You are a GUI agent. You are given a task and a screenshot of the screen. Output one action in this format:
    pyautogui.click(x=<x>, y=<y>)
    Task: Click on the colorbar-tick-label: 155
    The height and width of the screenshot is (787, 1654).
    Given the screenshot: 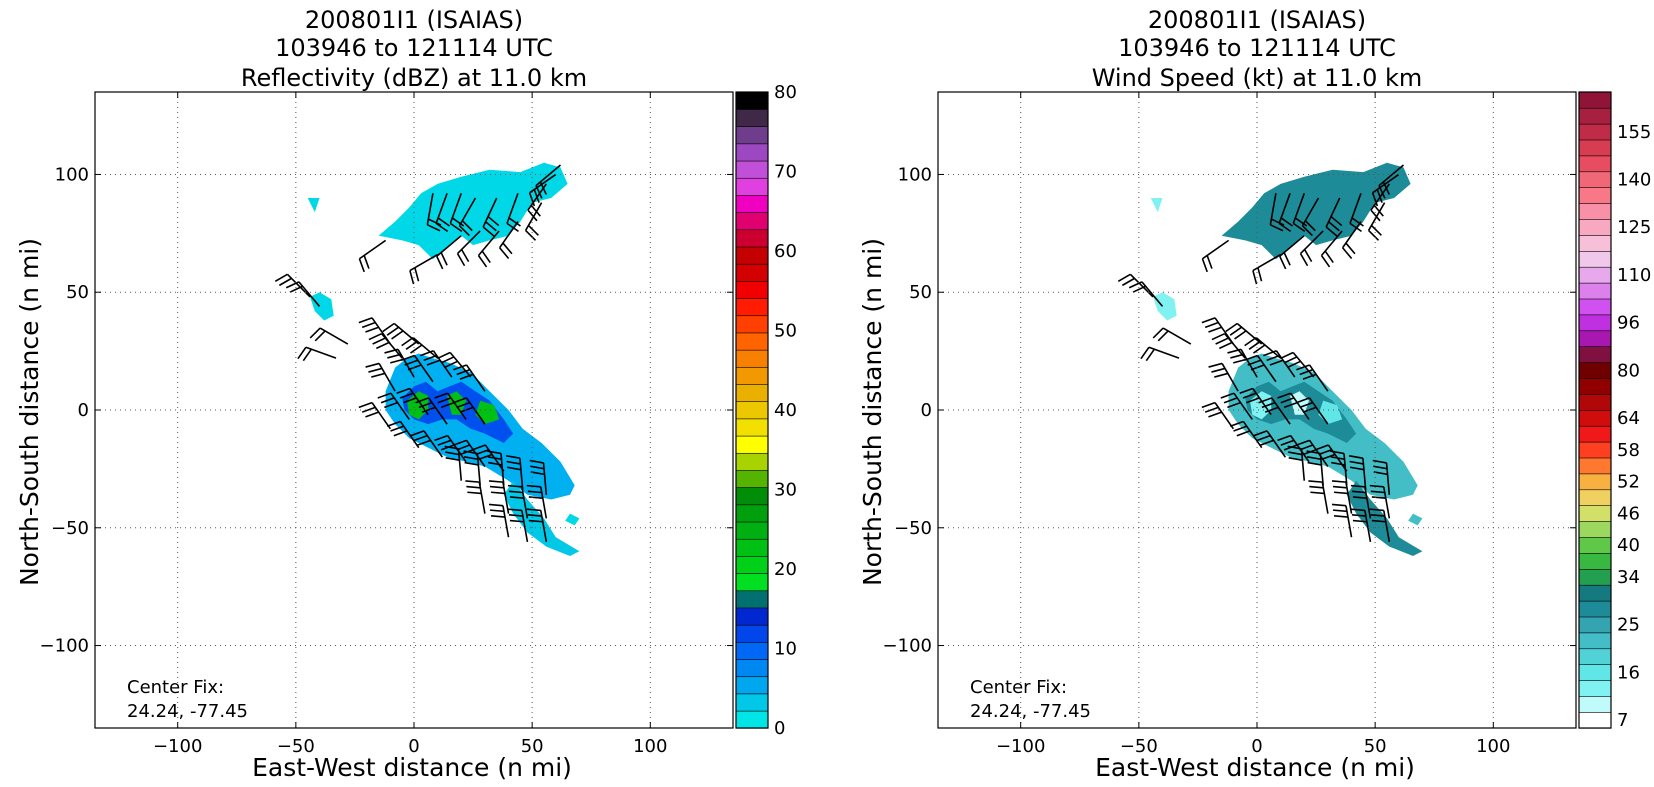 What is the action you would take?
    pyautogui.click(x=1634, y=132)
    